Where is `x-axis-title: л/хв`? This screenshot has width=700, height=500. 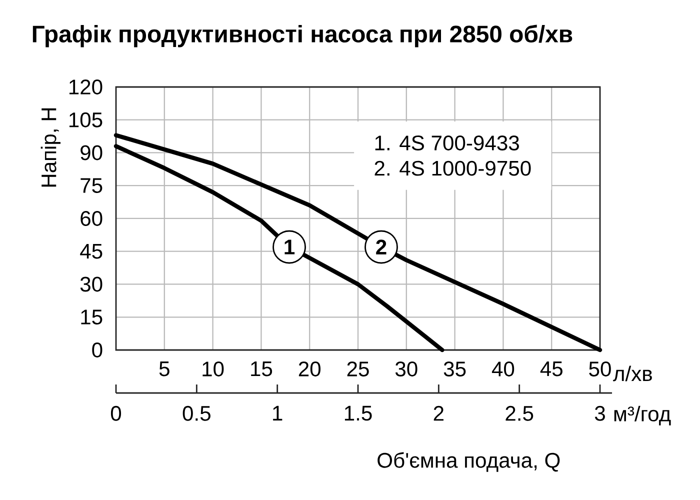
x-axis-title: л/хв is located at coordinates (632, 374).